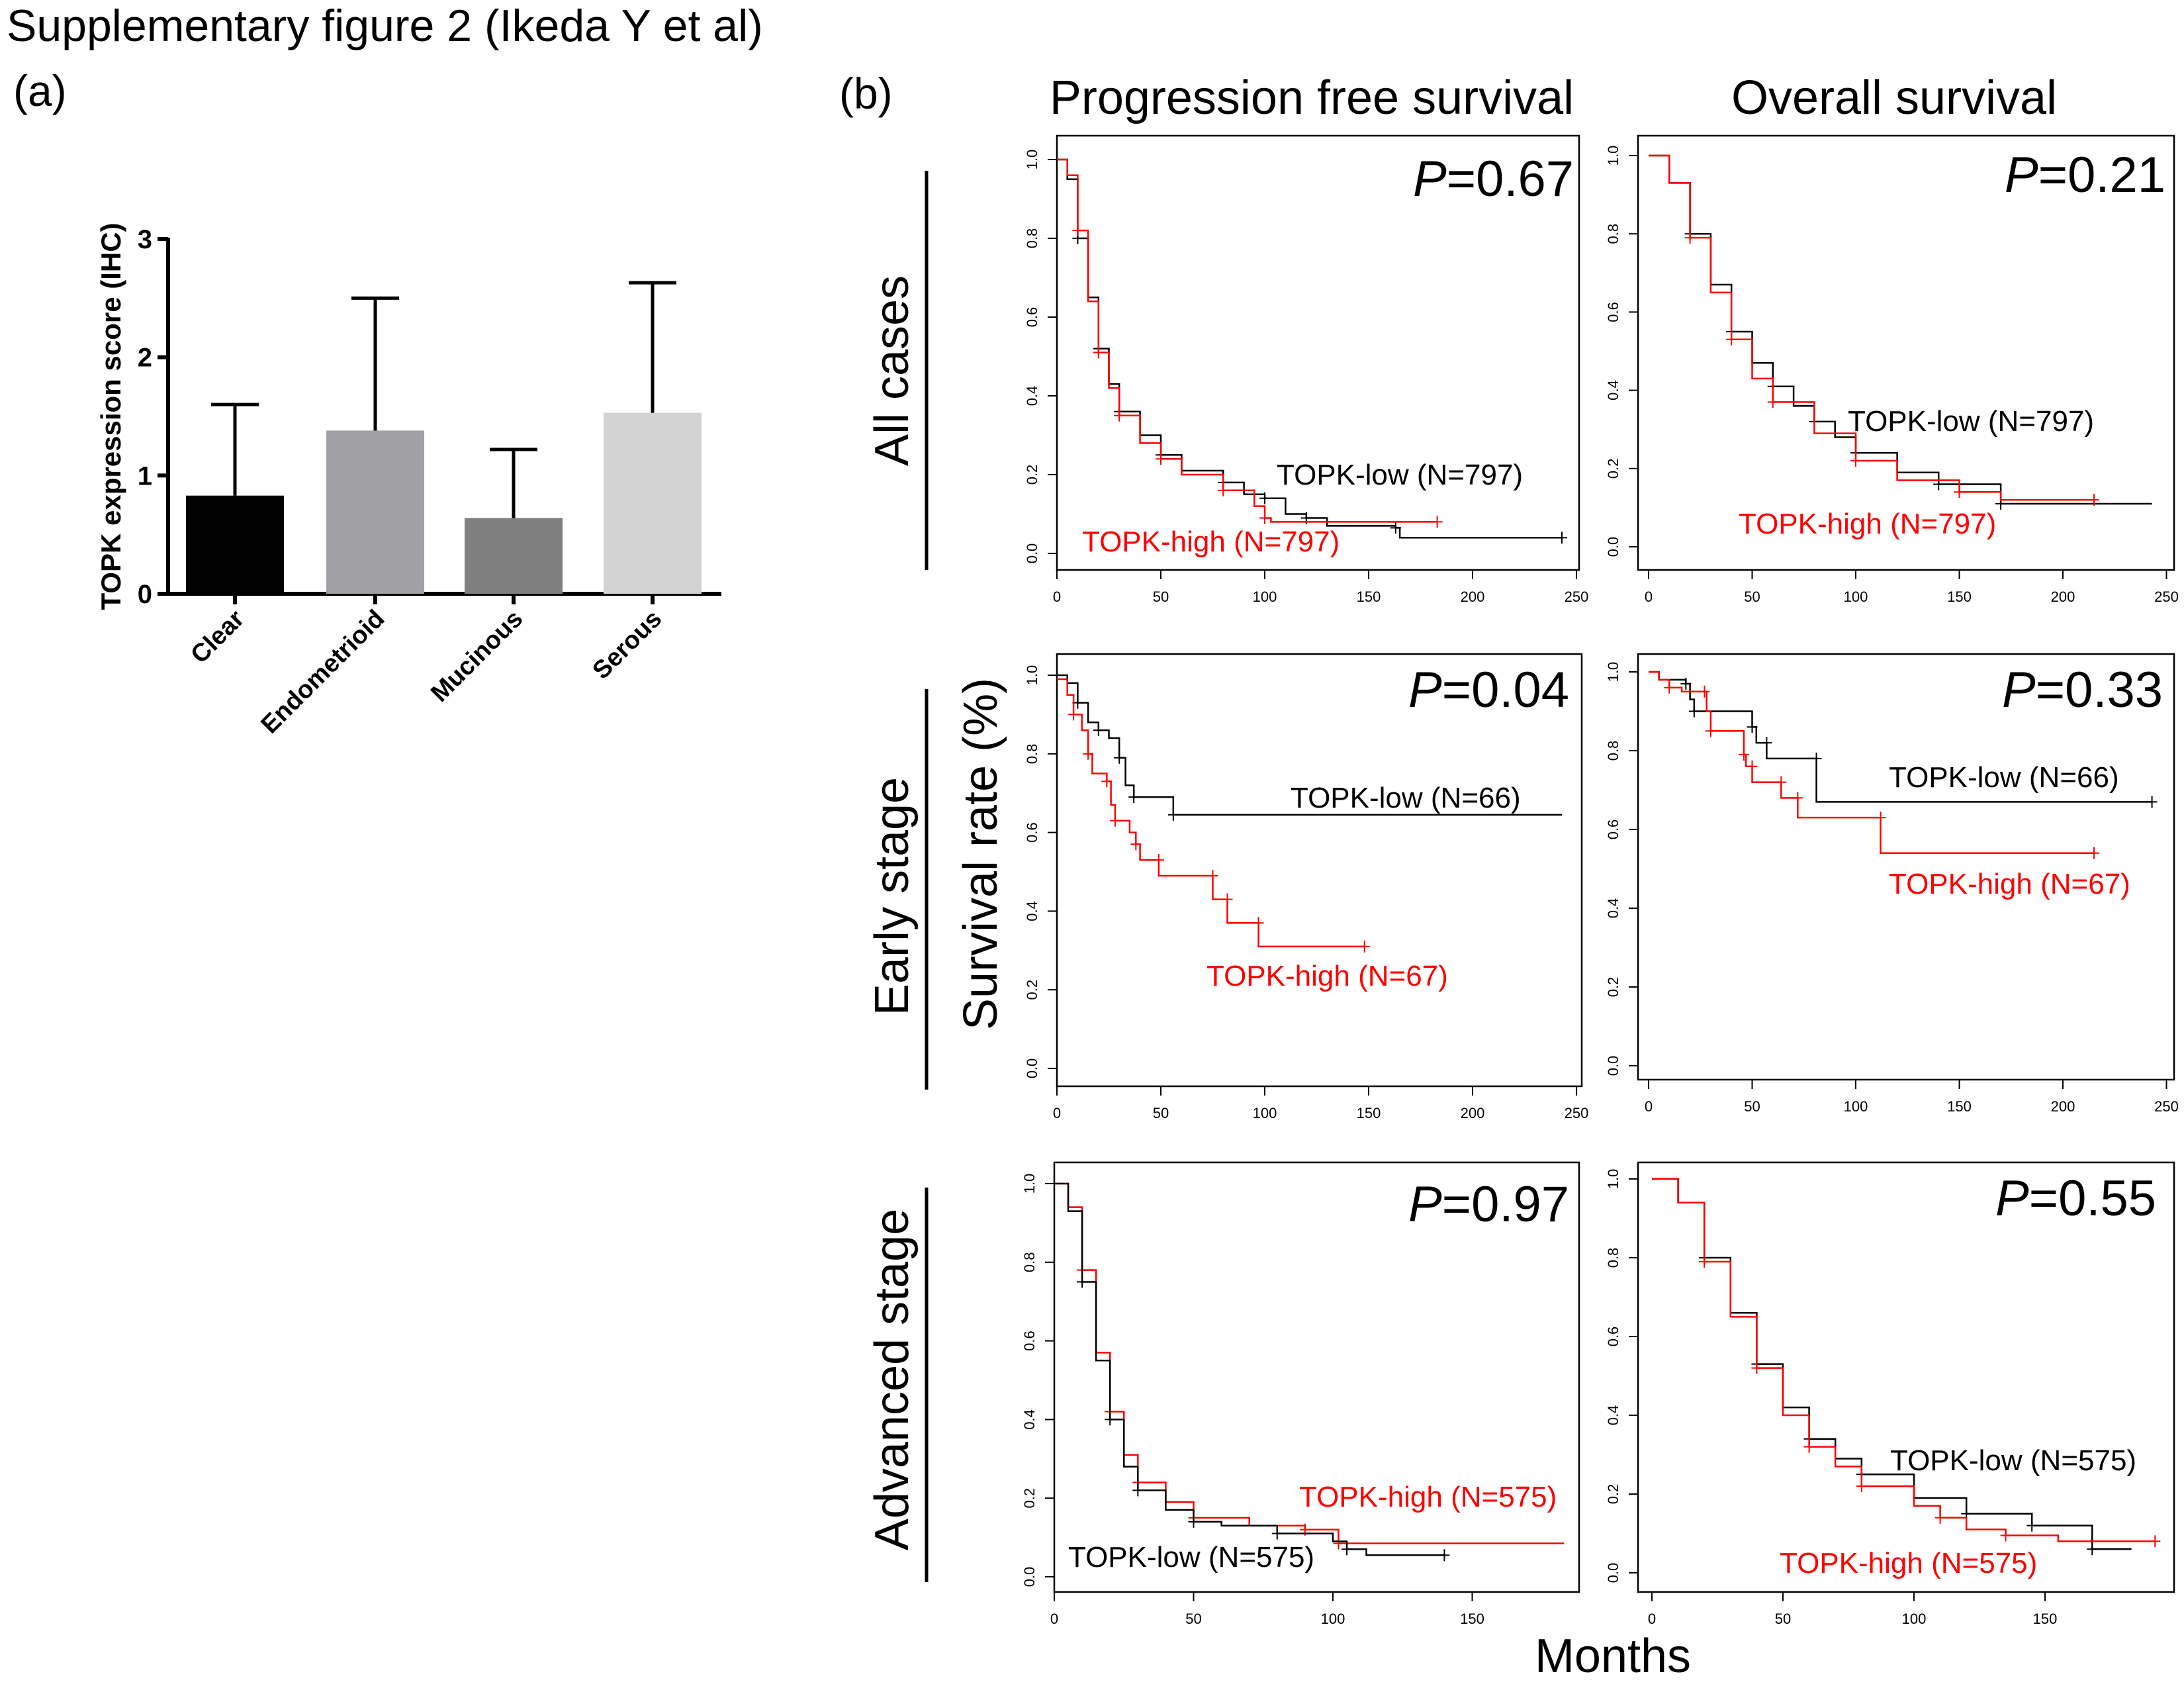 The height and width of the screenshot is (1688, 2184). Describe the element at coordinates (866, 93) in the screenshot. I see `panel-b-label: (b)` at that location.